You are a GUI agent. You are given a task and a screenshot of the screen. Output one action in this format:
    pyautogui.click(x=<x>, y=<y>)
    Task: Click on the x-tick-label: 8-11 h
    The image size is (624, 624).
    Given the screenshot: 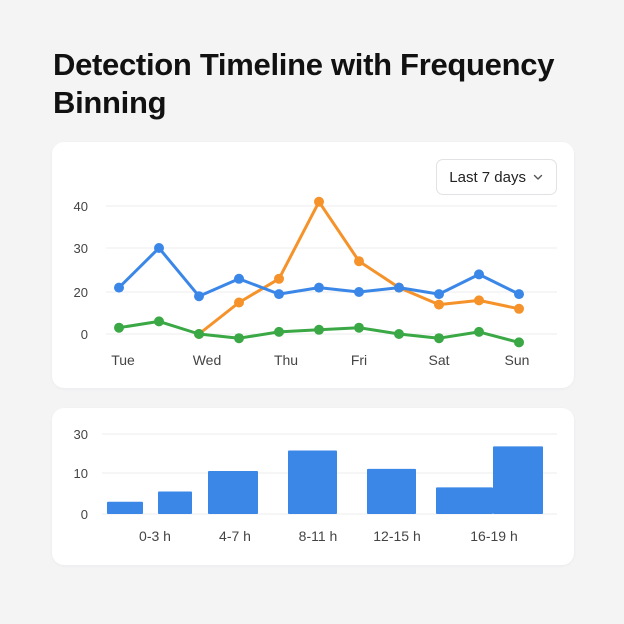 What is the action you would take?
    pyautogui.click(x=318, y=536)
    